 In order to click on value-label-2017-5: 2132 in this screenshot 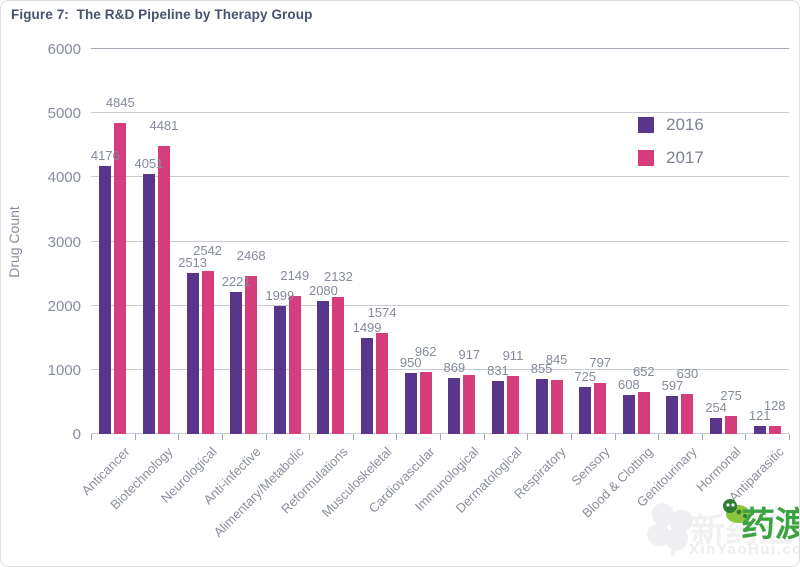, I will do `click(338, 277)`.